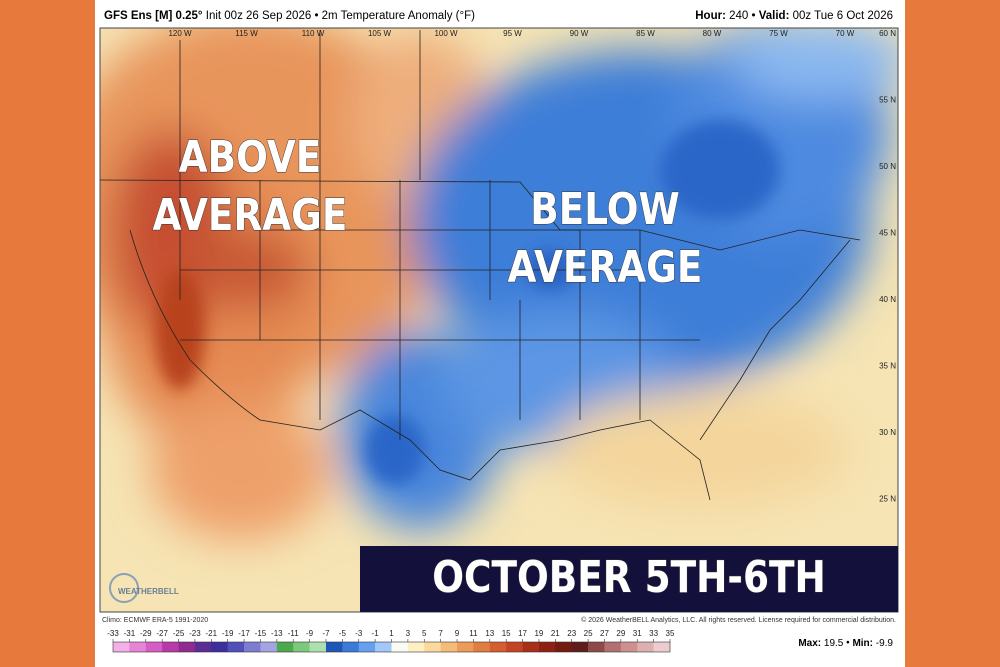 Image resolution: width=1000 pixels, height=667 pixels. What do you see at coordinates (162, 633) in the screenshot?
I see `colorbar-tick-label: -27` at bounding box center [162, 633].